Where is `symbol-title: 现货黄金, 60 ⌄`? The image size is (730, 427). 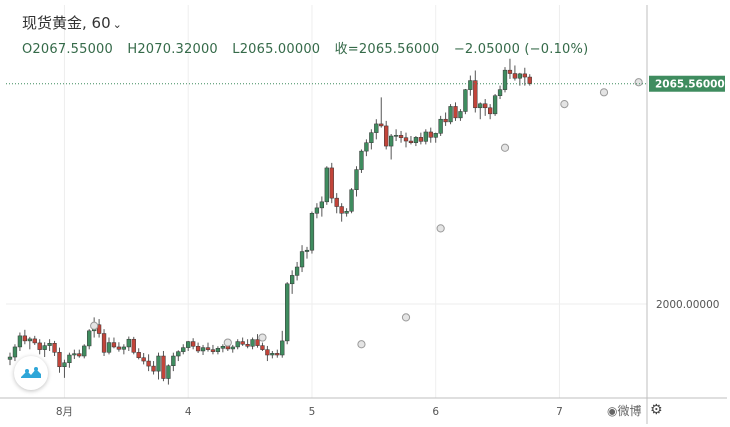 symbol-title: 现货黄金, 60 ⌄ is located at coordinates (72, 22).